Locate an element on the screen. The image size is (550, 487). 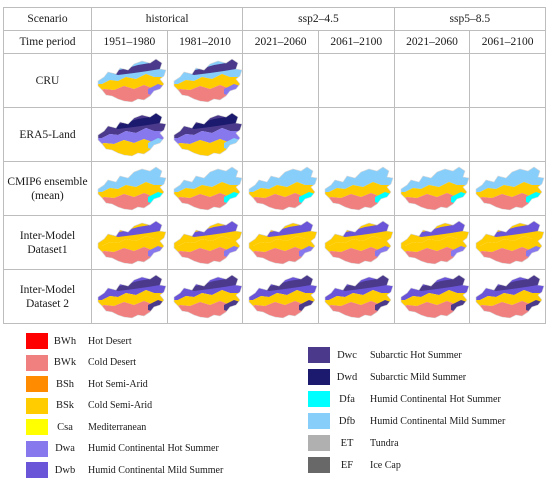
legend-item: Dfa Humid Continental Hot Summer is located at coordinates (404, 399).